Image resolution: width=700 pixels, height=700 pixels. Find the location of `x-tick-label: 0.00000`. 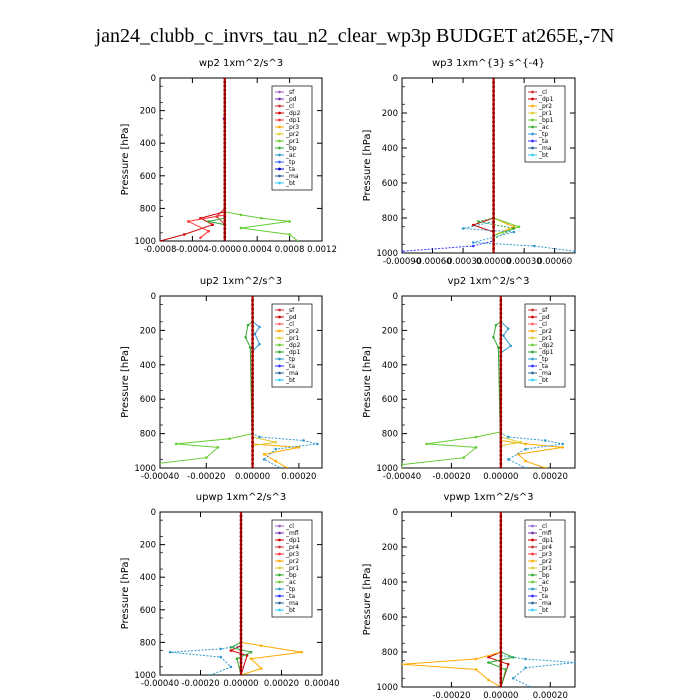

x-tick-label: 0.00000 is located at coordinates (500, 477).